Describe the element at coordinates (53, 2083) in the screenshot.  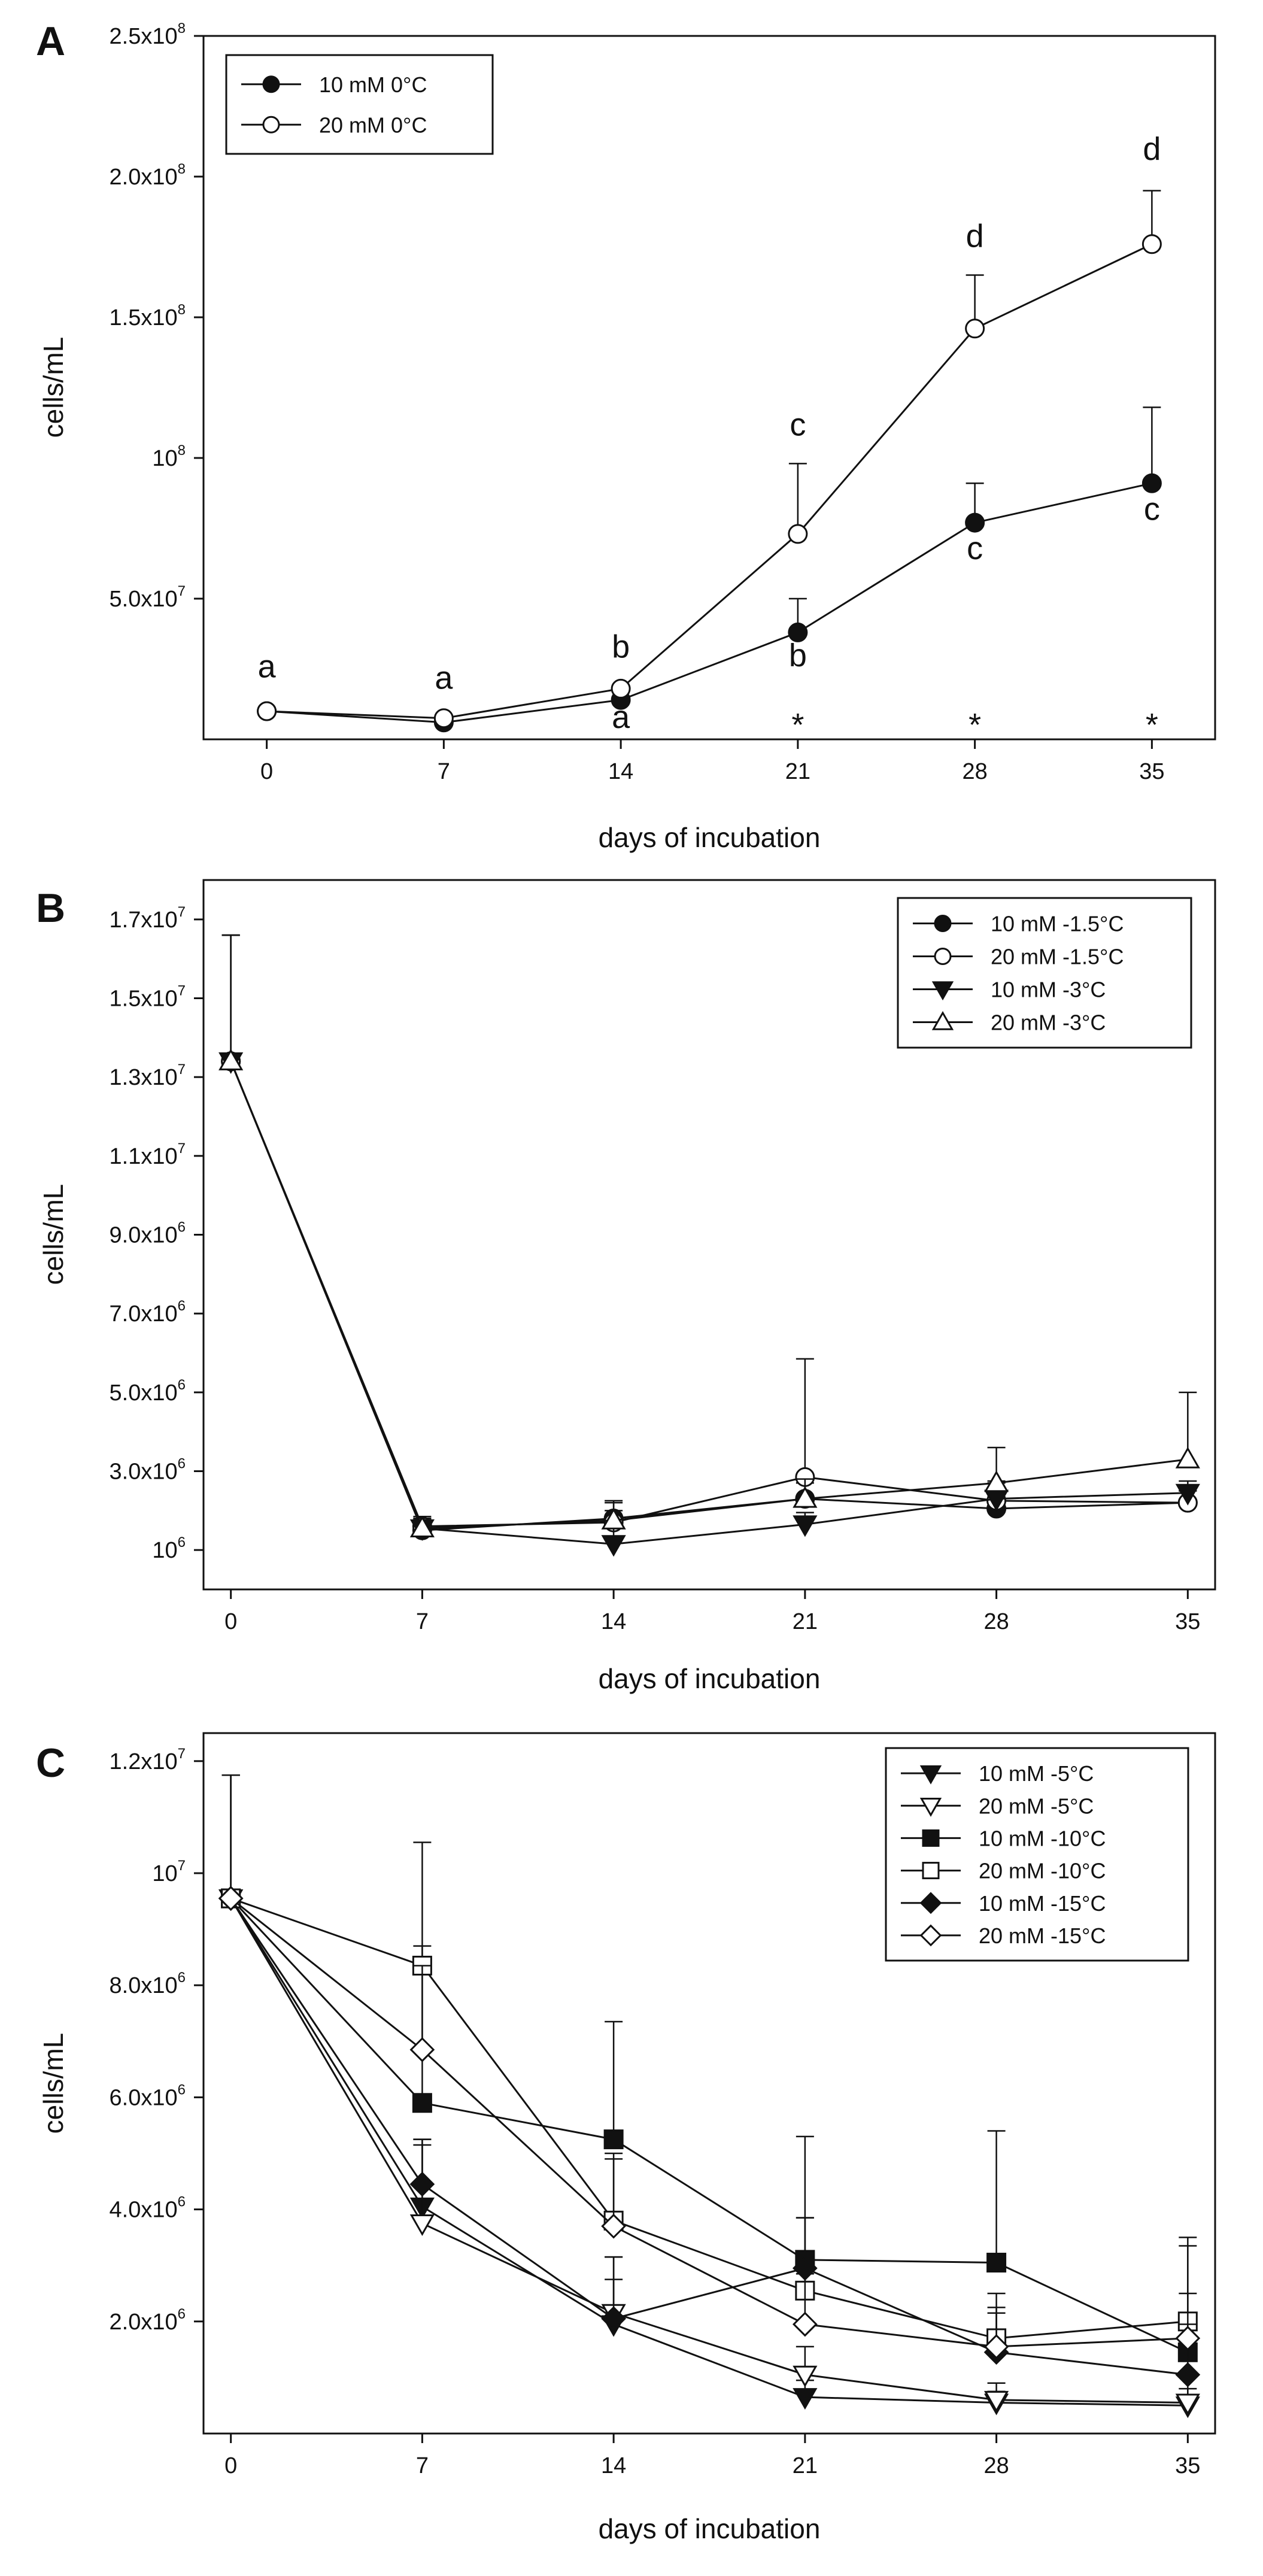
I see `y-axis-label-c: cells/mL` at that location.